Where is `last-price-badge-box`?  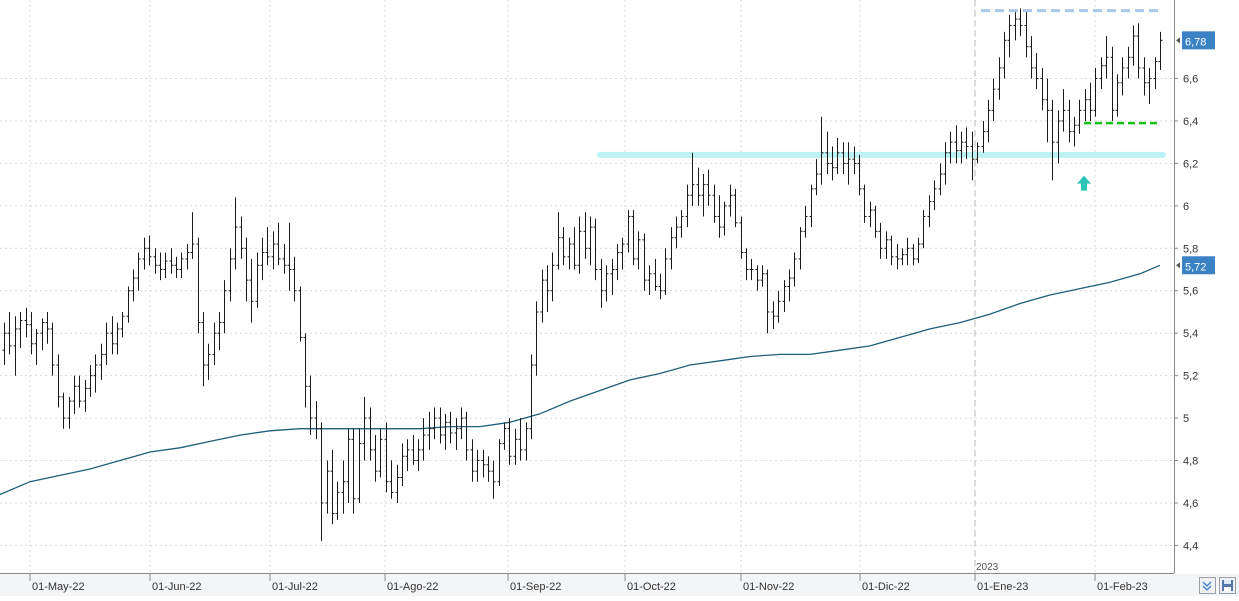
last-price-badge-box is located at coordinates (1198, 40).